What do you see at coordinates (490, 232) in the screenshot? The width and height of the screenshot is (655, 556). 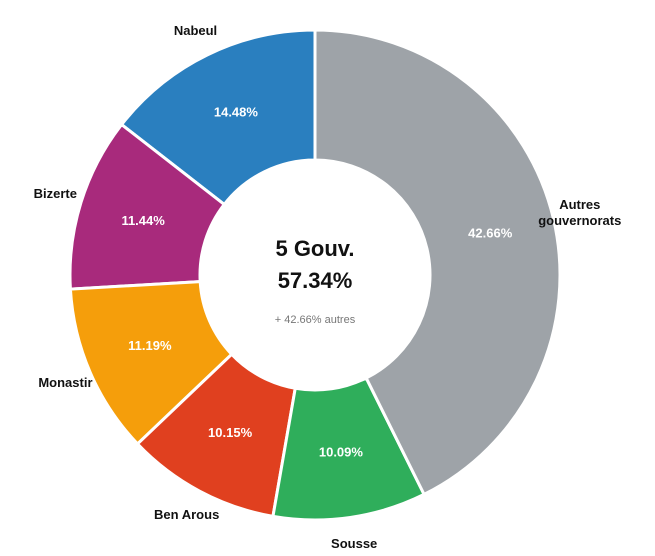 I see `value-label: 42.66%` at bounding box center [490, 232].